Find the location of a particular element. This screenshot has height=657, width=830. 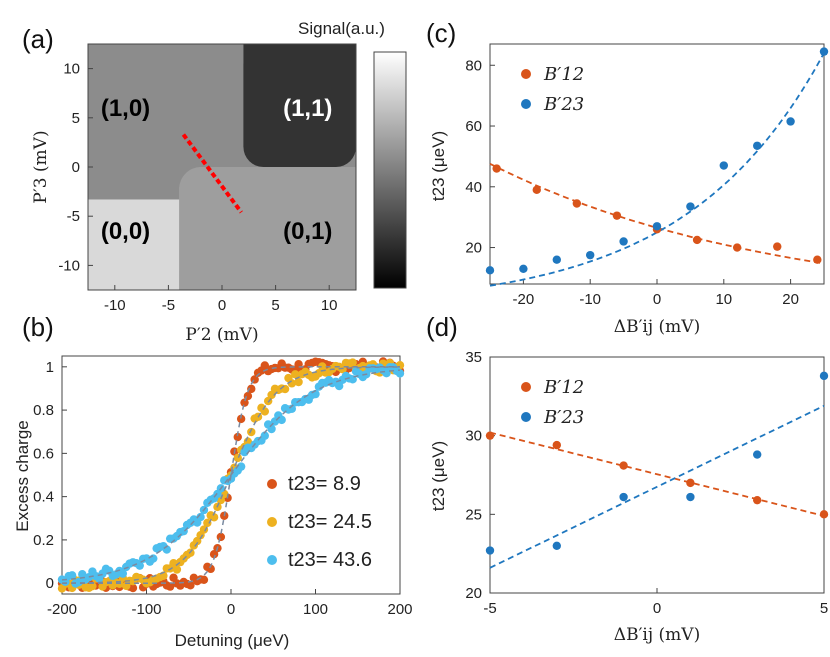

b-xtick-label-3: 100 is located at coordinates (315, 609).